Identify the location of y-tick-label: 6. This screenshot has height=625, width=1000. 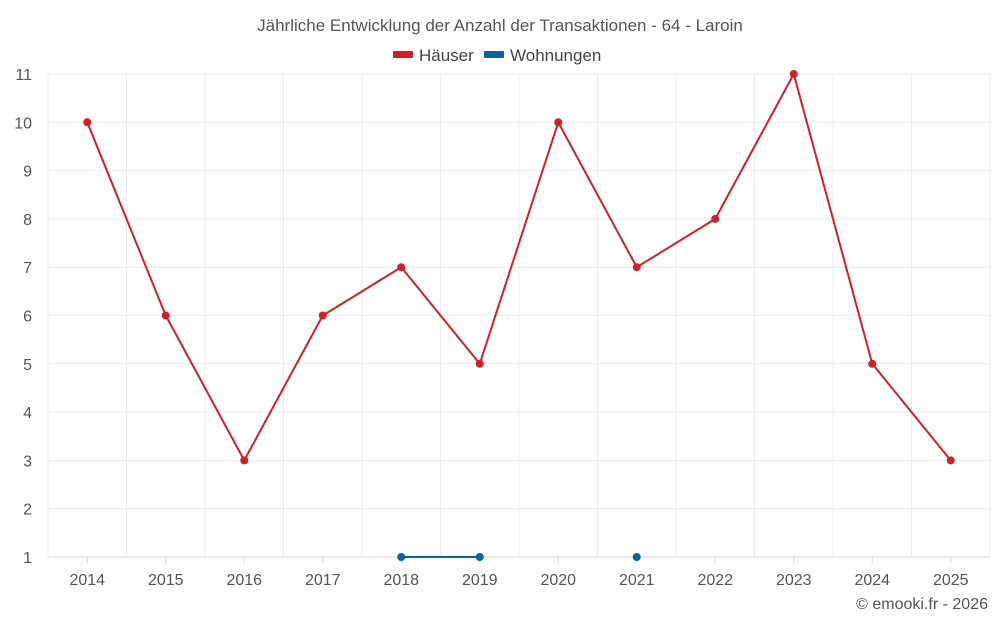
(27, 317).